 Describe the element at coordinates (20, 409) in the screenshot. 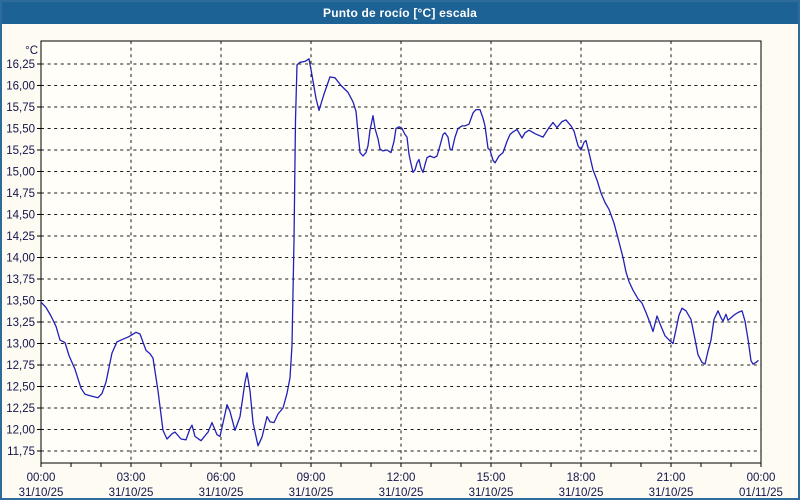

I see `y-axis-label: 12,25` at that location.